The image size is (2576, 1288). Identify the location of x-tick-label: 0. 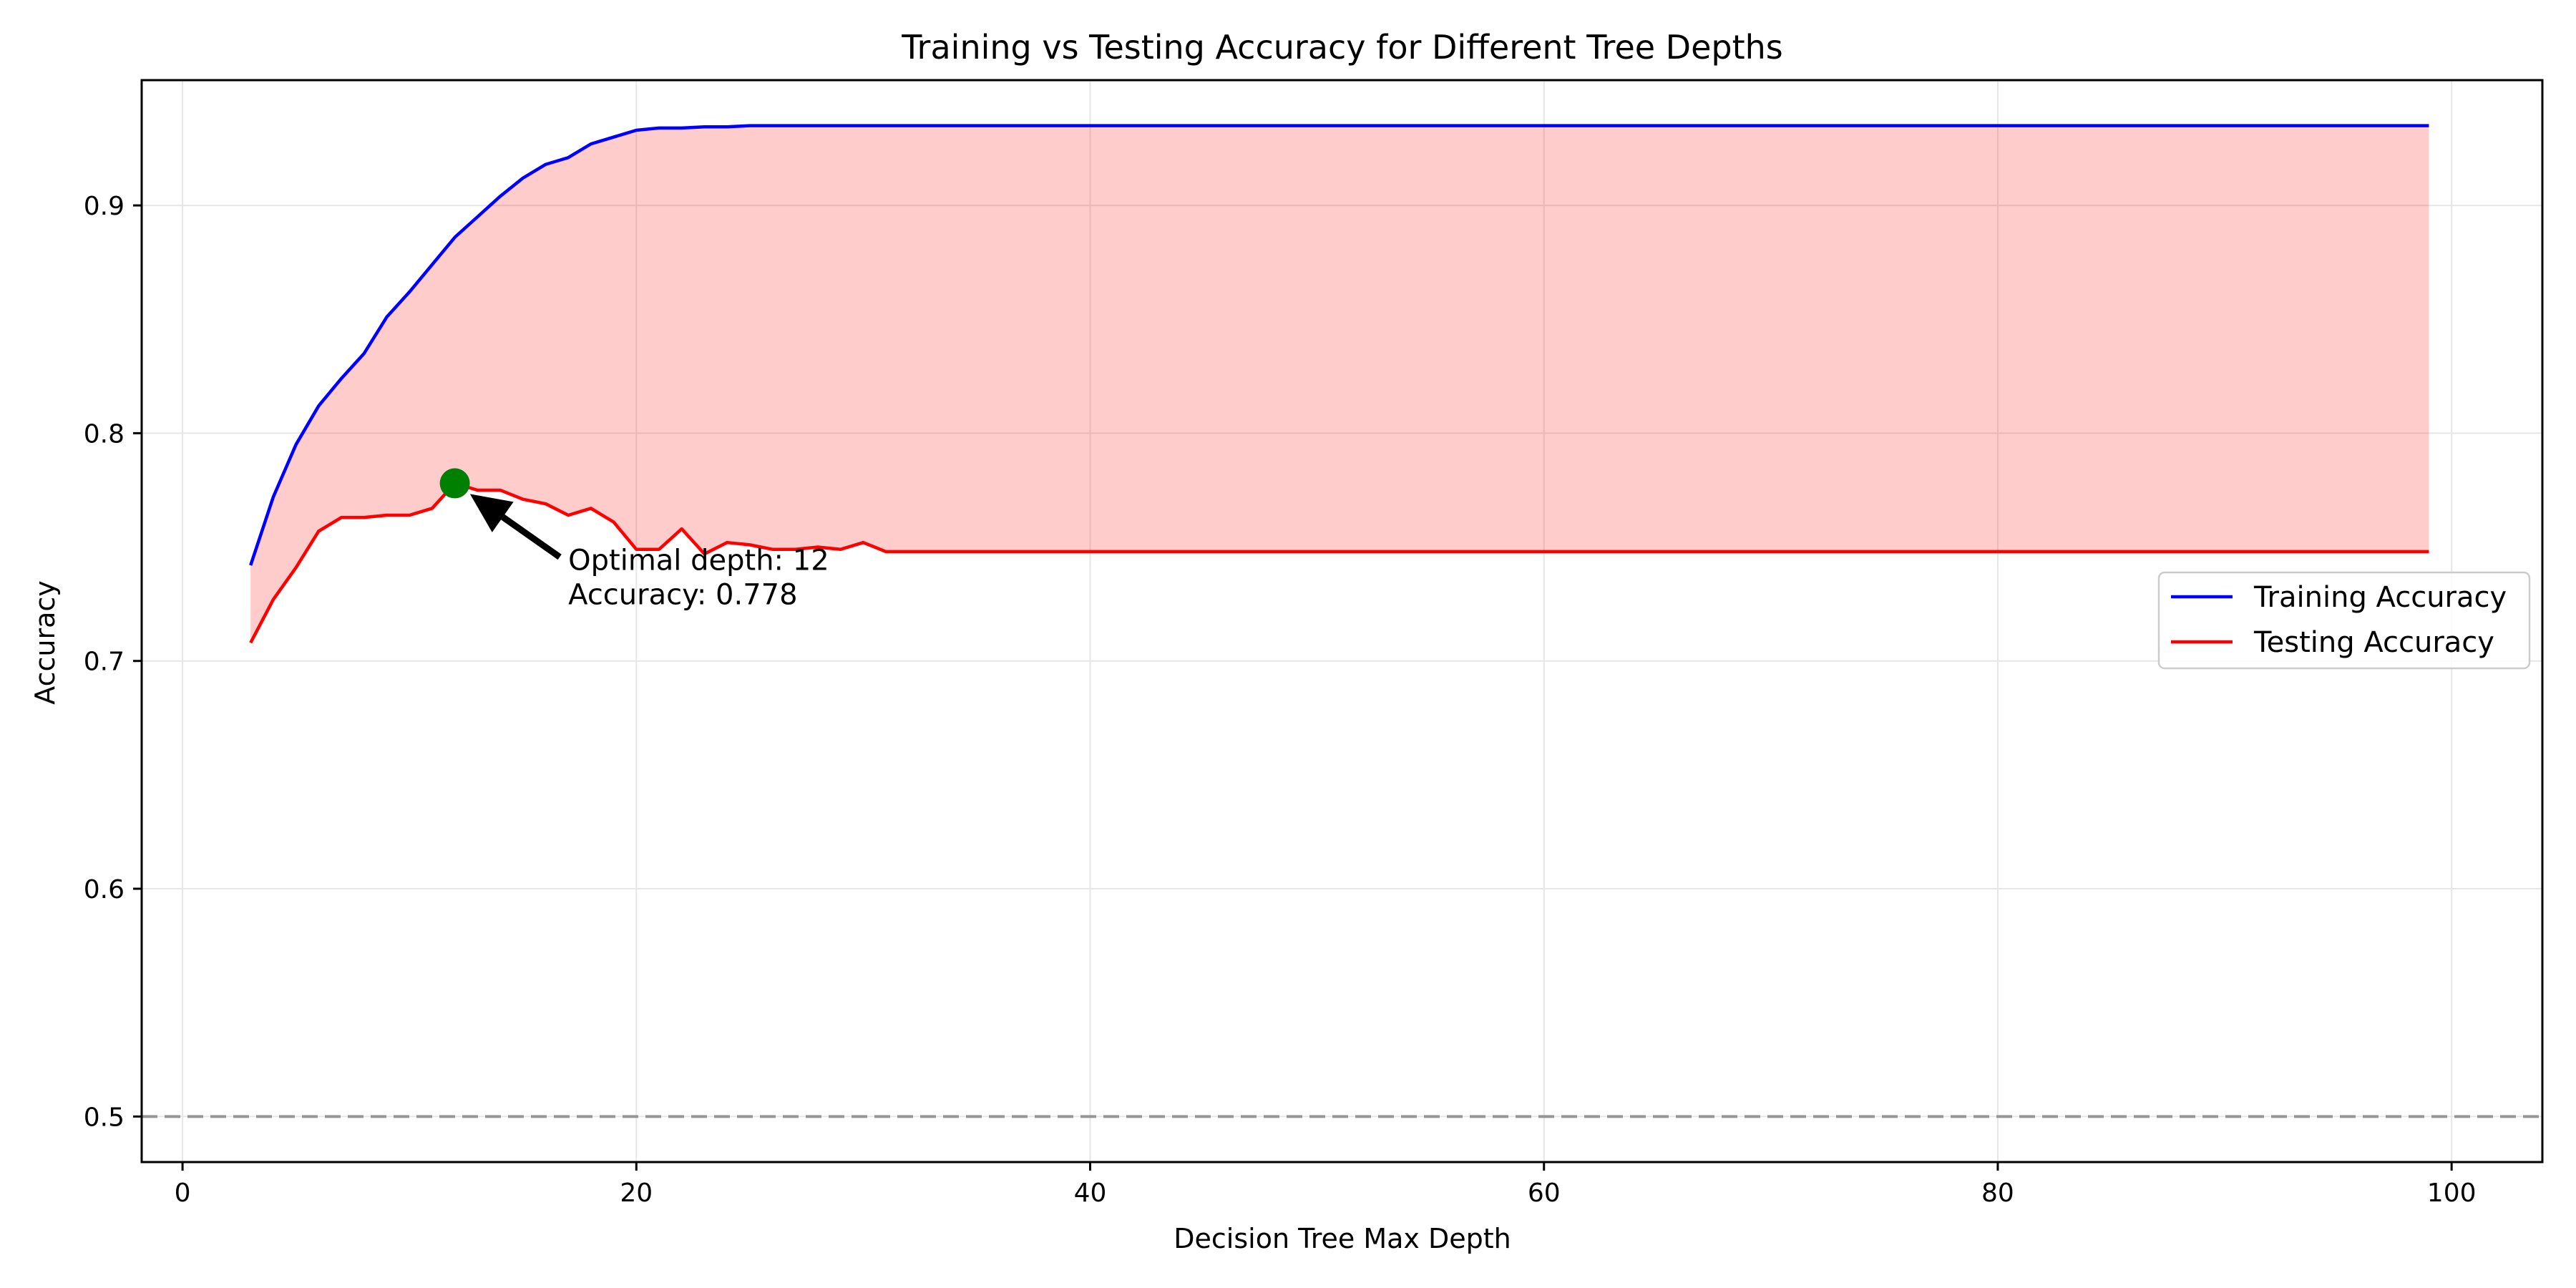
(183, 1193).